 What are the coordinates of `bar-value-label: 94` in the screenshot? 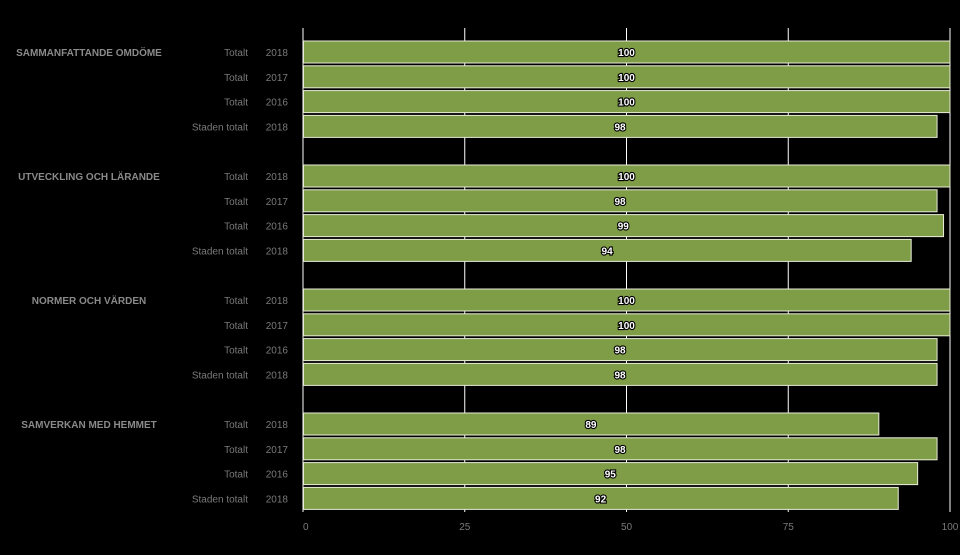 It's located at (608, 251).